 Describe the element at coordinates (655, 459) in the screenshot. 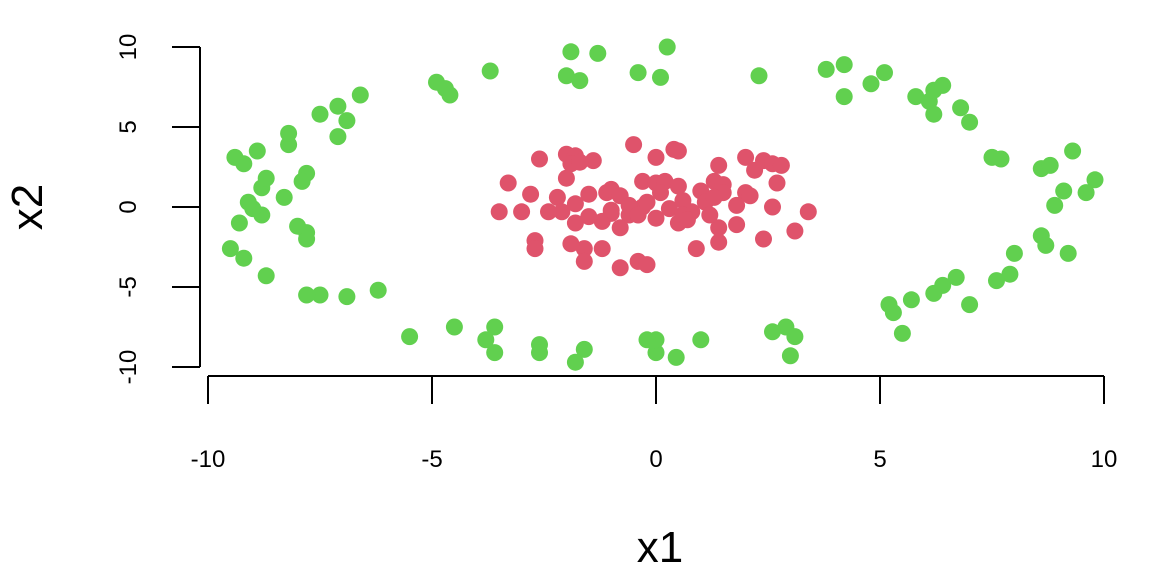

I see `x-tick-label: 0` at that location.